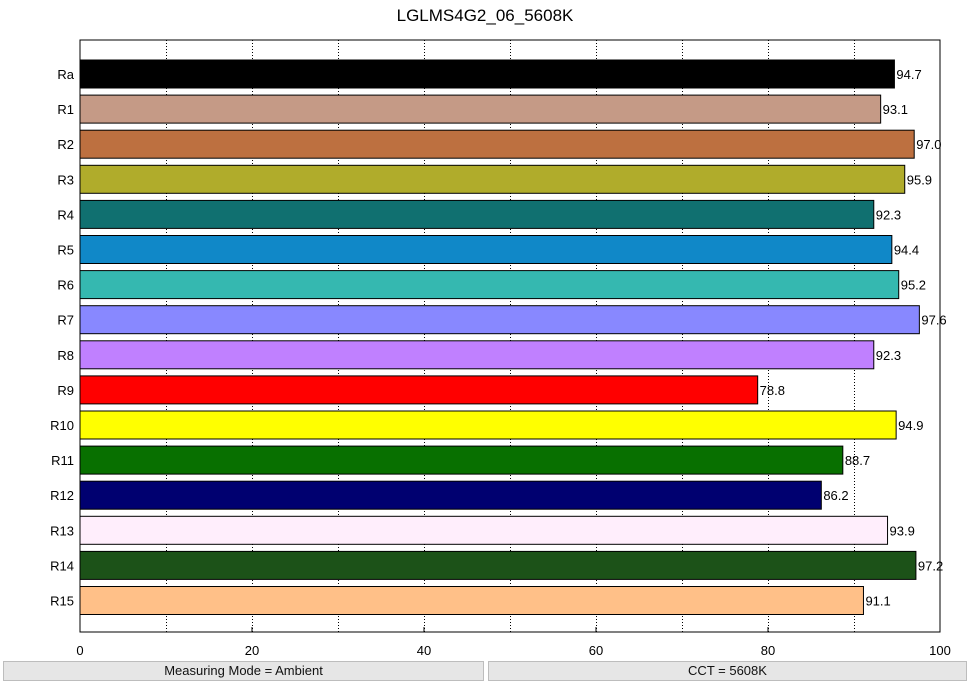 Image resolution: width=970 pixels, height=683 pixels. What do you see at coordinates (65, 355) in the screenshot?
I see `category-label: R8` at bounding box center [65, 355].